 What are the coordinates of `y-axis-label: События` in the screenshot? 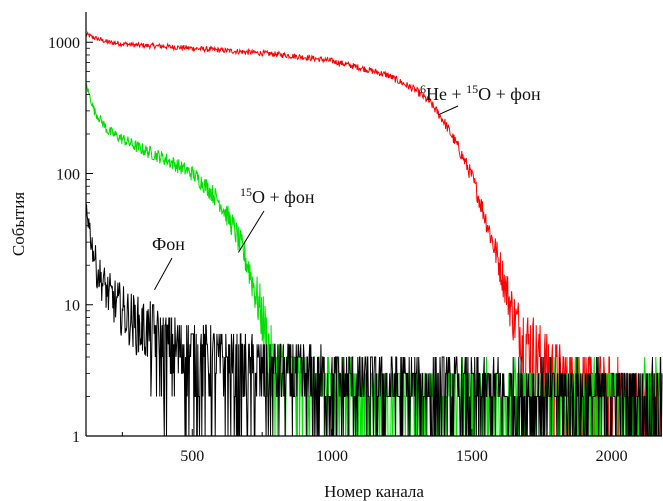 It's located at (18, 224).